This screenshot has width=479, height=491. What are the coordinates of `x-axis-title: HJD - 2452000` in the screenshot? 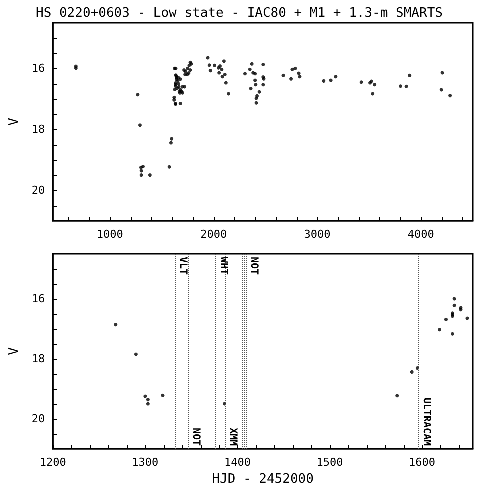 It's located at (263, 479).